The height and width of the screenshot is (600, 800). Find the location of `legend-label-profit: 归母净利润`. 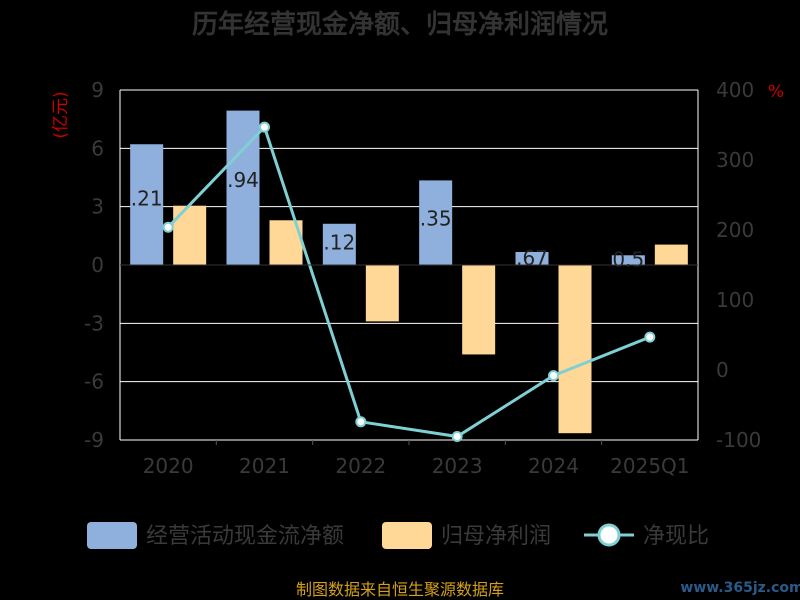

legend-label-profit: 归母净利润 is located at coordinates (496, 536).